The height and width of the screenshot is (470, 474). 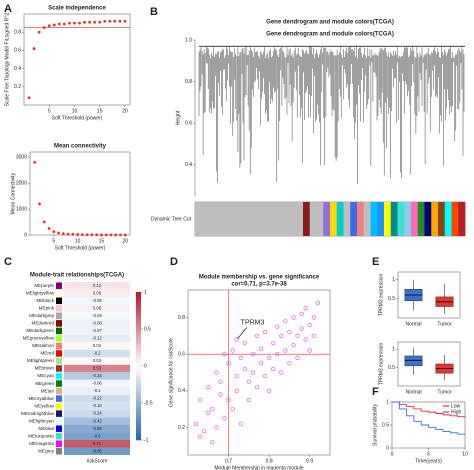 I want to click on y-tick-label: 0.6, so click(x=181, y=354).